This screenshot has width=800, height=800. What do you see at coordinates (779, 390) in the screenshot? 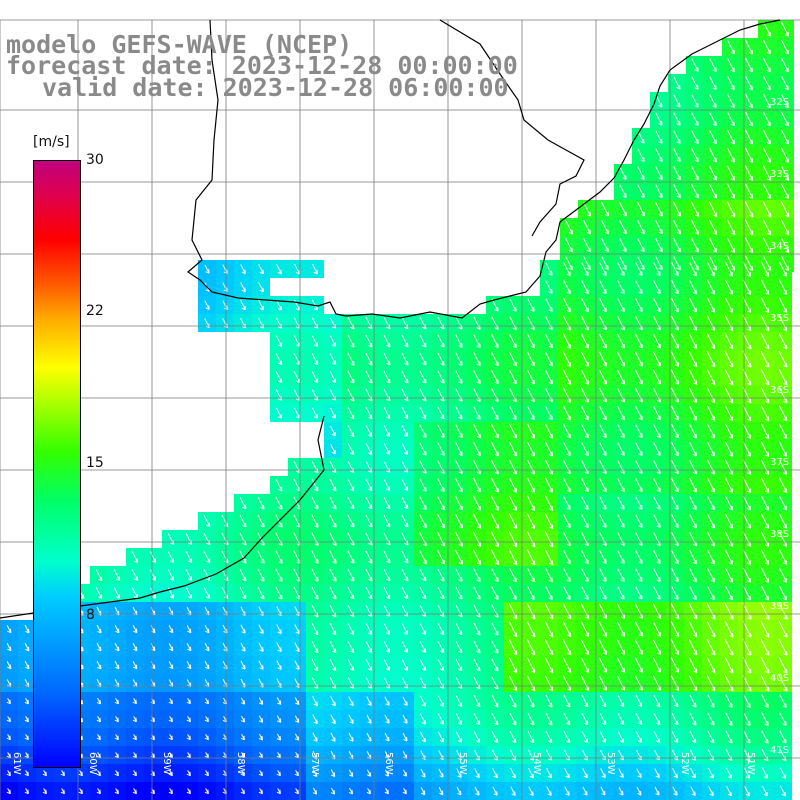
I see `lat-label: 36S` at bounding box center [779, 390].